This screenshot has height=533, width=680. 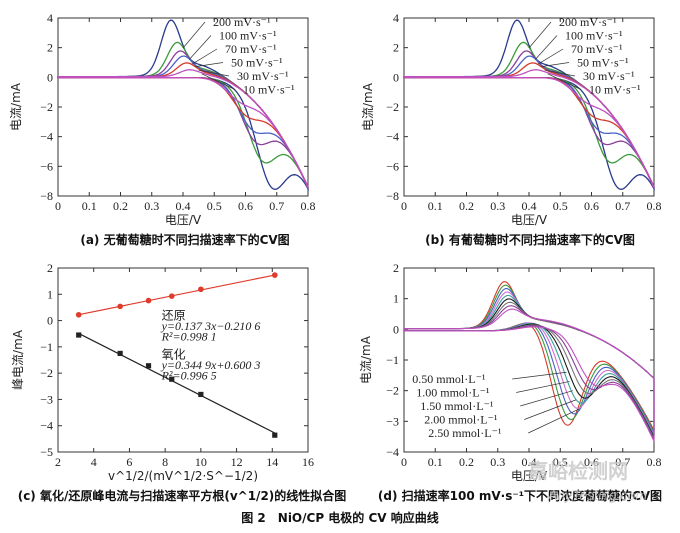 What do you see at coordinates (435, 462) in the screenshot?
I see `d-xtick-label: 0.1` at bounding box center [435, 462].